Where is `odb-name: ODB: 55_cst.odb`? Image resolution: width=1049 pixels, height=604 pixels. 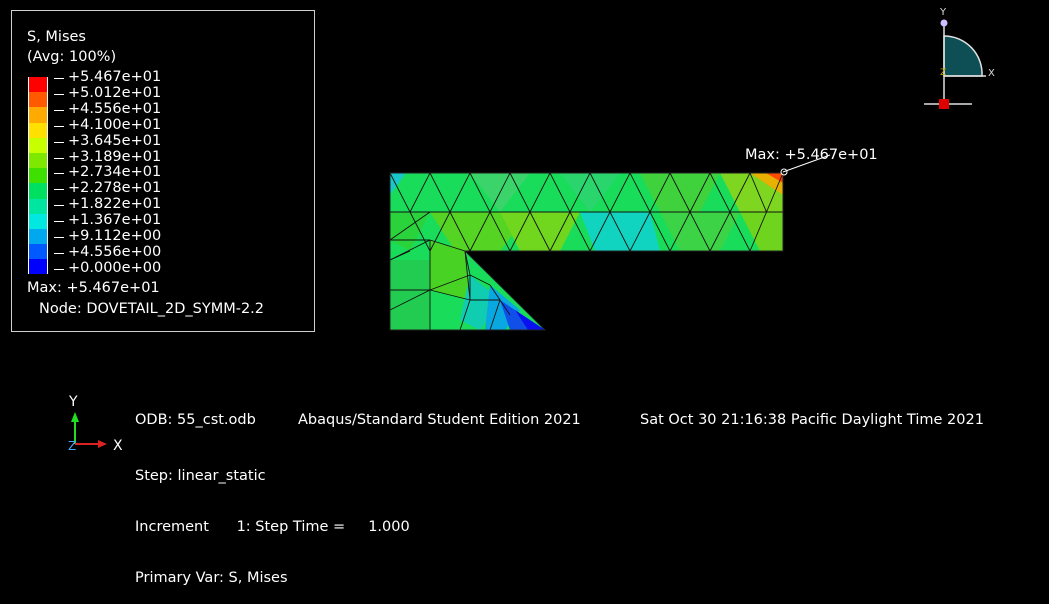 odb-name: ODB: 55_cst.odb is located at coordinates (195, 420).